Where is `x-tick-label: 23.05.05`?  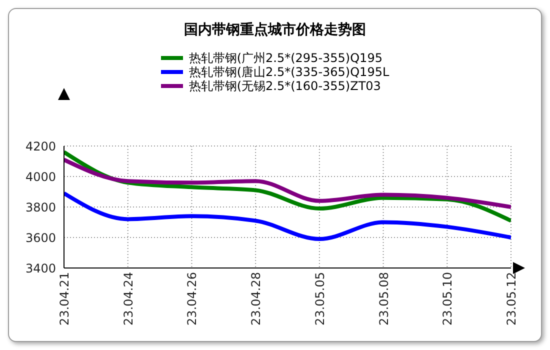 x-tick-label: 23.05.05 is located at coordinates (319, 299).